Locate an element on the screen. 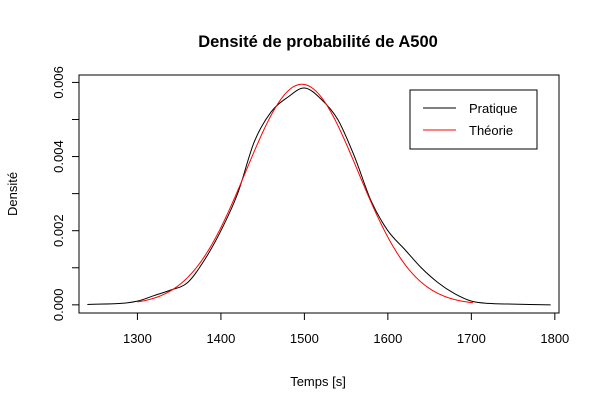 This screenshot has width=600, height=411. y-tick-label: 0.006 is located at coordinates (58, 82).